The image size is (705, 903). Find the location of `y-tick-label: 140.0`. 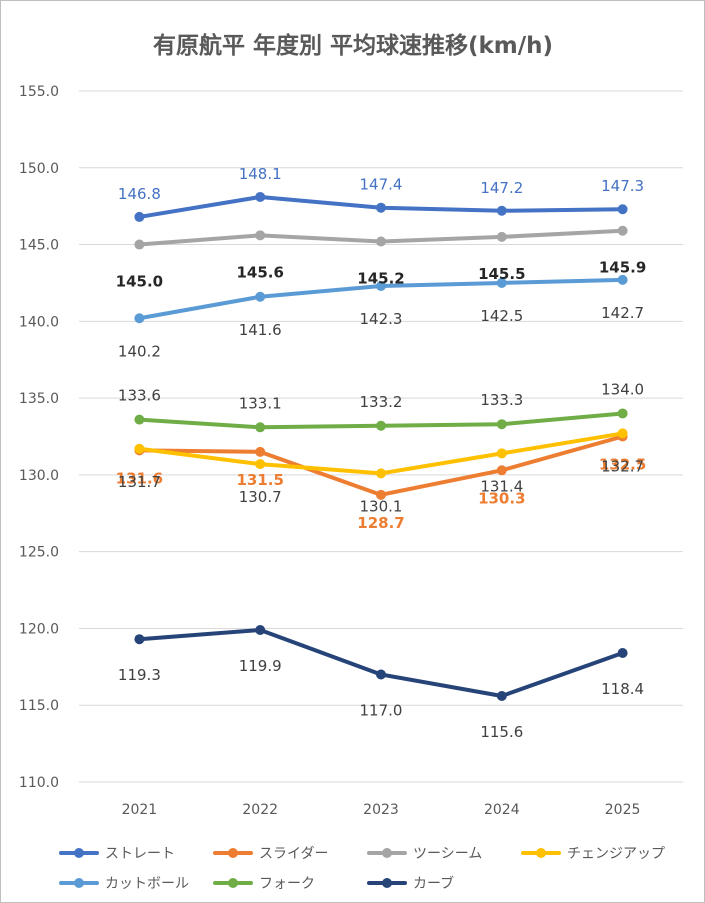

y-tick-label: 140.0 is located at coordinates (39, 322).